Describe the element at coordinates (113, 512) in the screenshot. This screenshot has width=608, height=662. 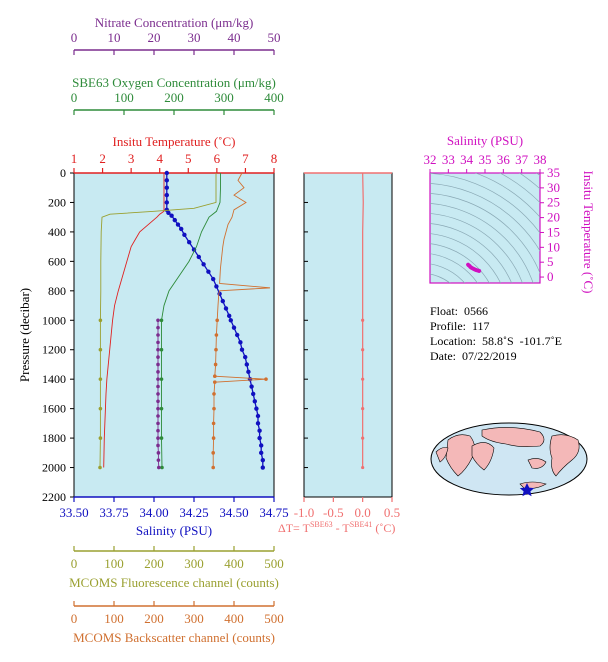
I see `salinity-tick-label: 33.75` at that location.